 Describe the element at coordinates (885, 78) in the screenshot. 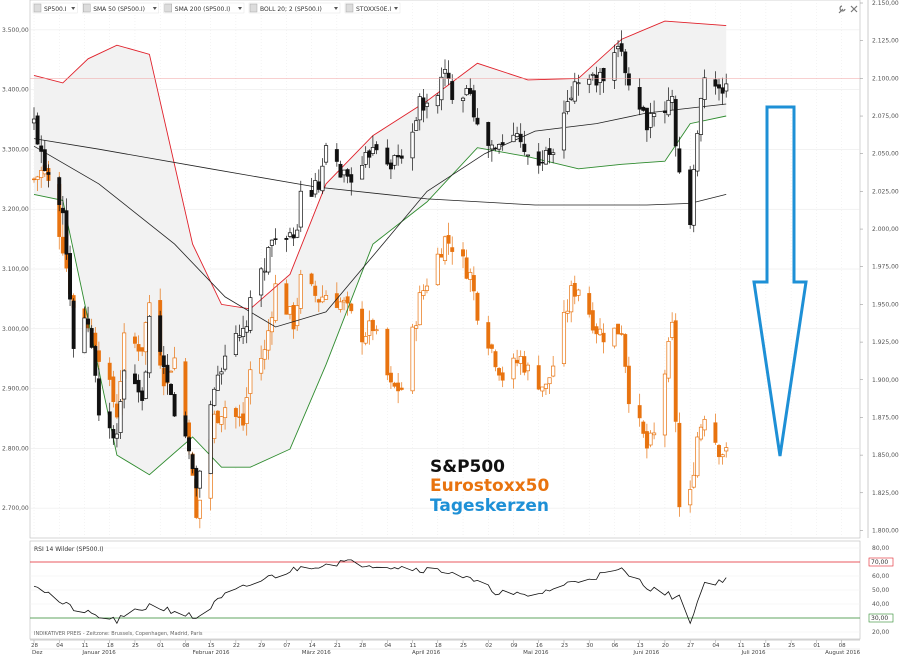

I see `right-tick-label: 2.100,00` at that location.